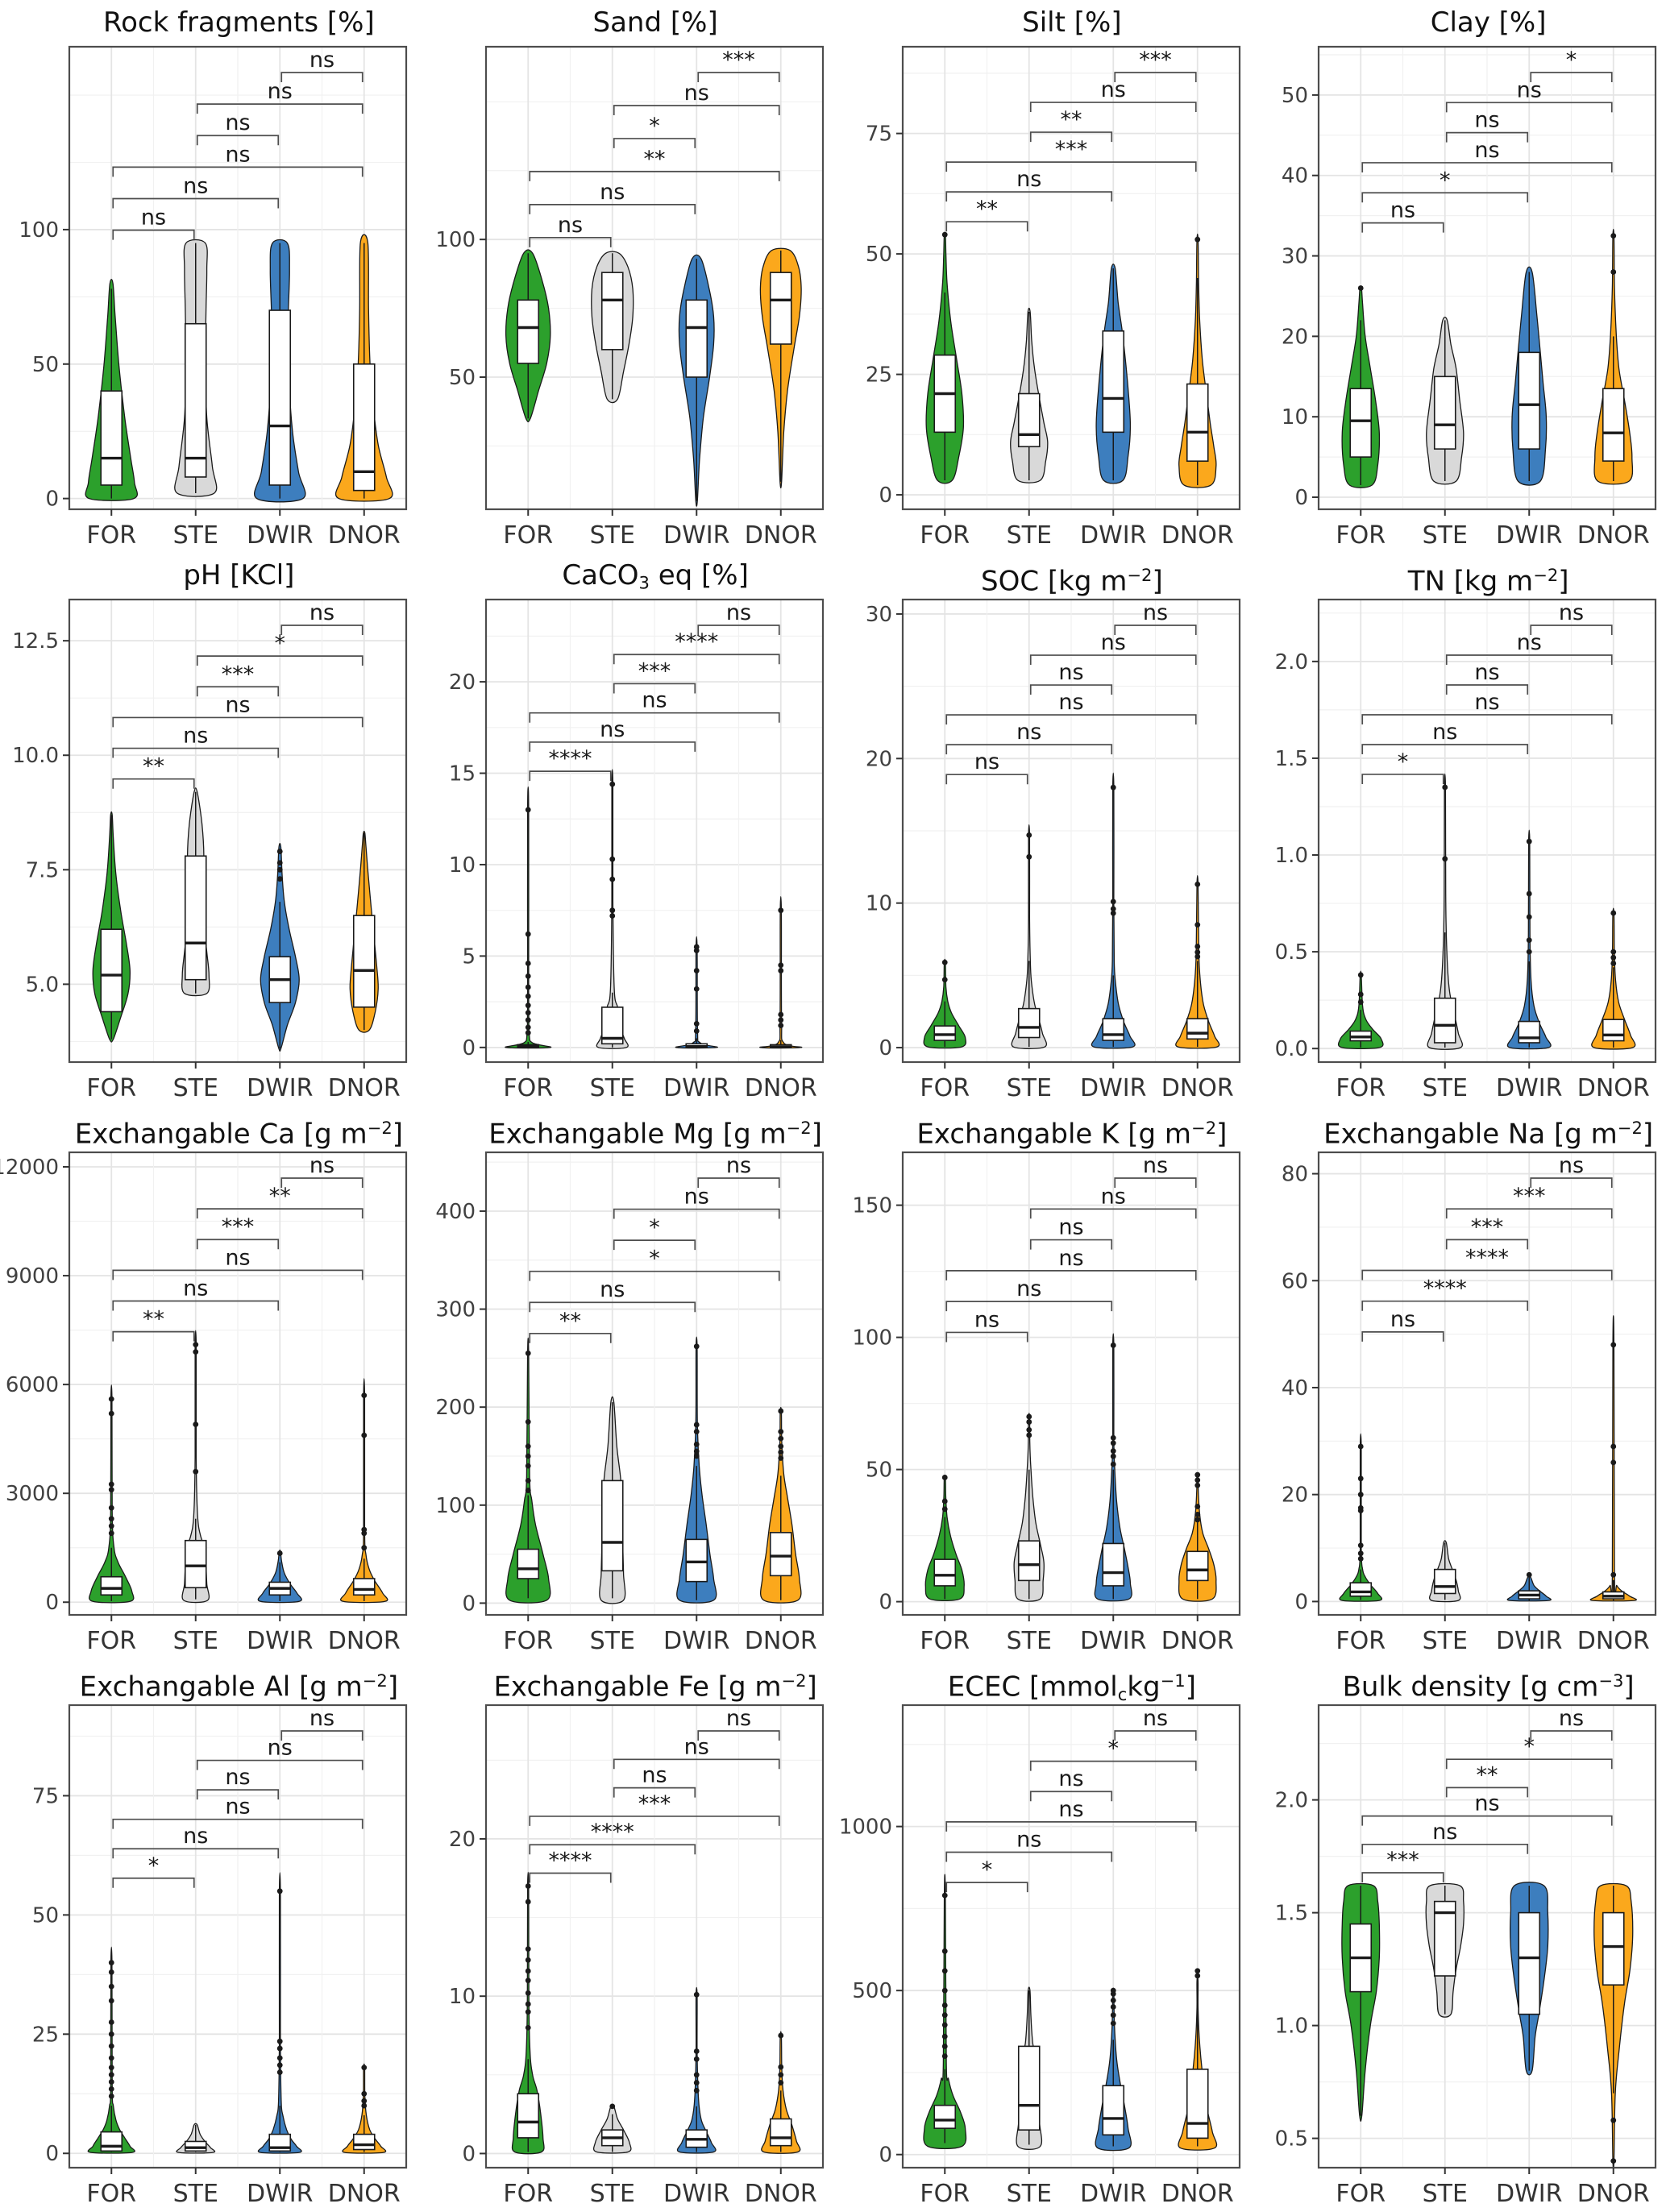 Image resolution: width=1666 pixels, height=2212 pixels. I want to click on y-tick-label: 5, so click(469, 956).